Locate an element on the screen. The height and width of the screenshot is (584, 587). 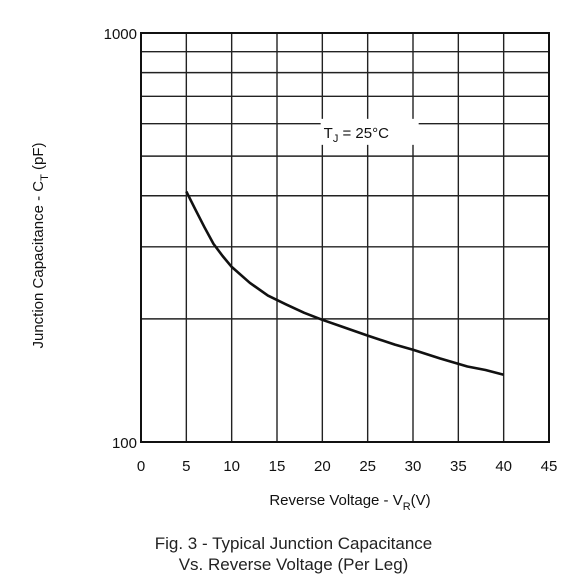
x-tick-label: 5 is located at coordinates (186, 466).